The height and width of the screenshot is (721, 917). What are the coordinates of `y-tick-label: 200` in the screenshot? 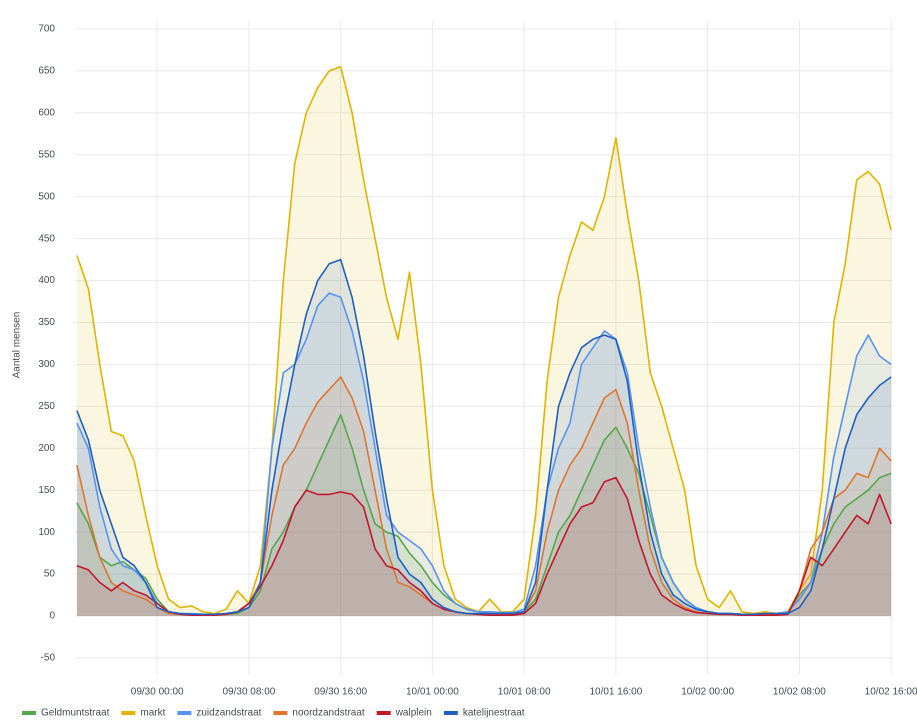 It's located at (46, 448).